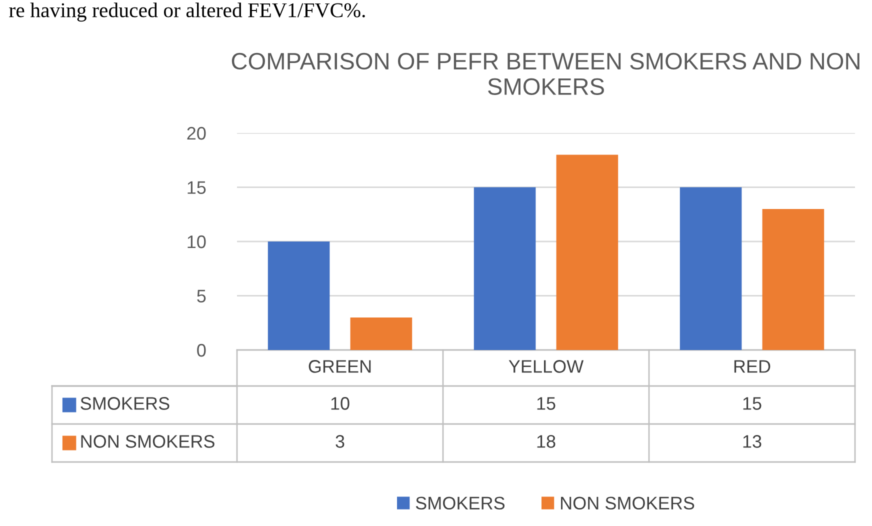  Describe the element at coordinates (197, 187) in the screenshot. I see `y-tick-label: 15` at that location.